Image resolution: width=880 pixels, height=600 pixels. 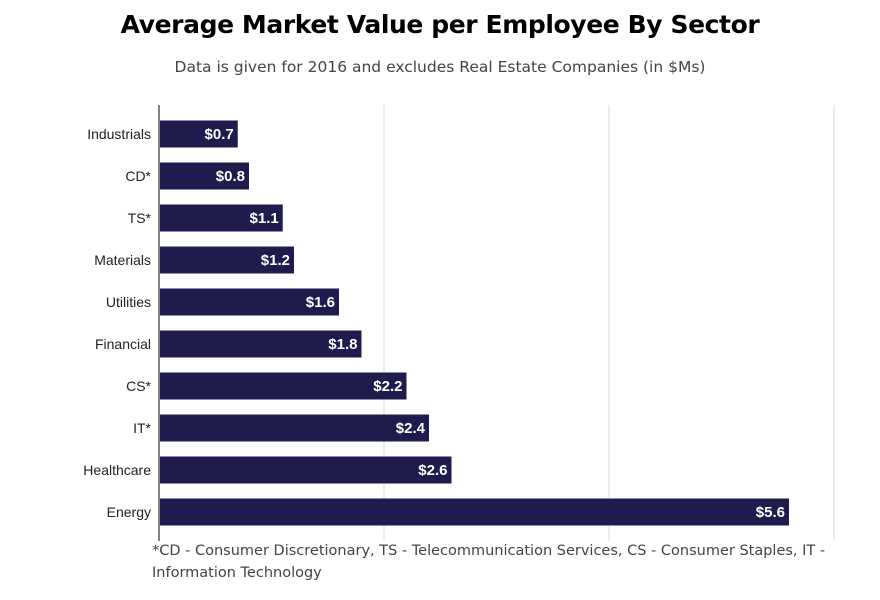 I want to click on category-label: Utilities, so click(x=128, y=302).